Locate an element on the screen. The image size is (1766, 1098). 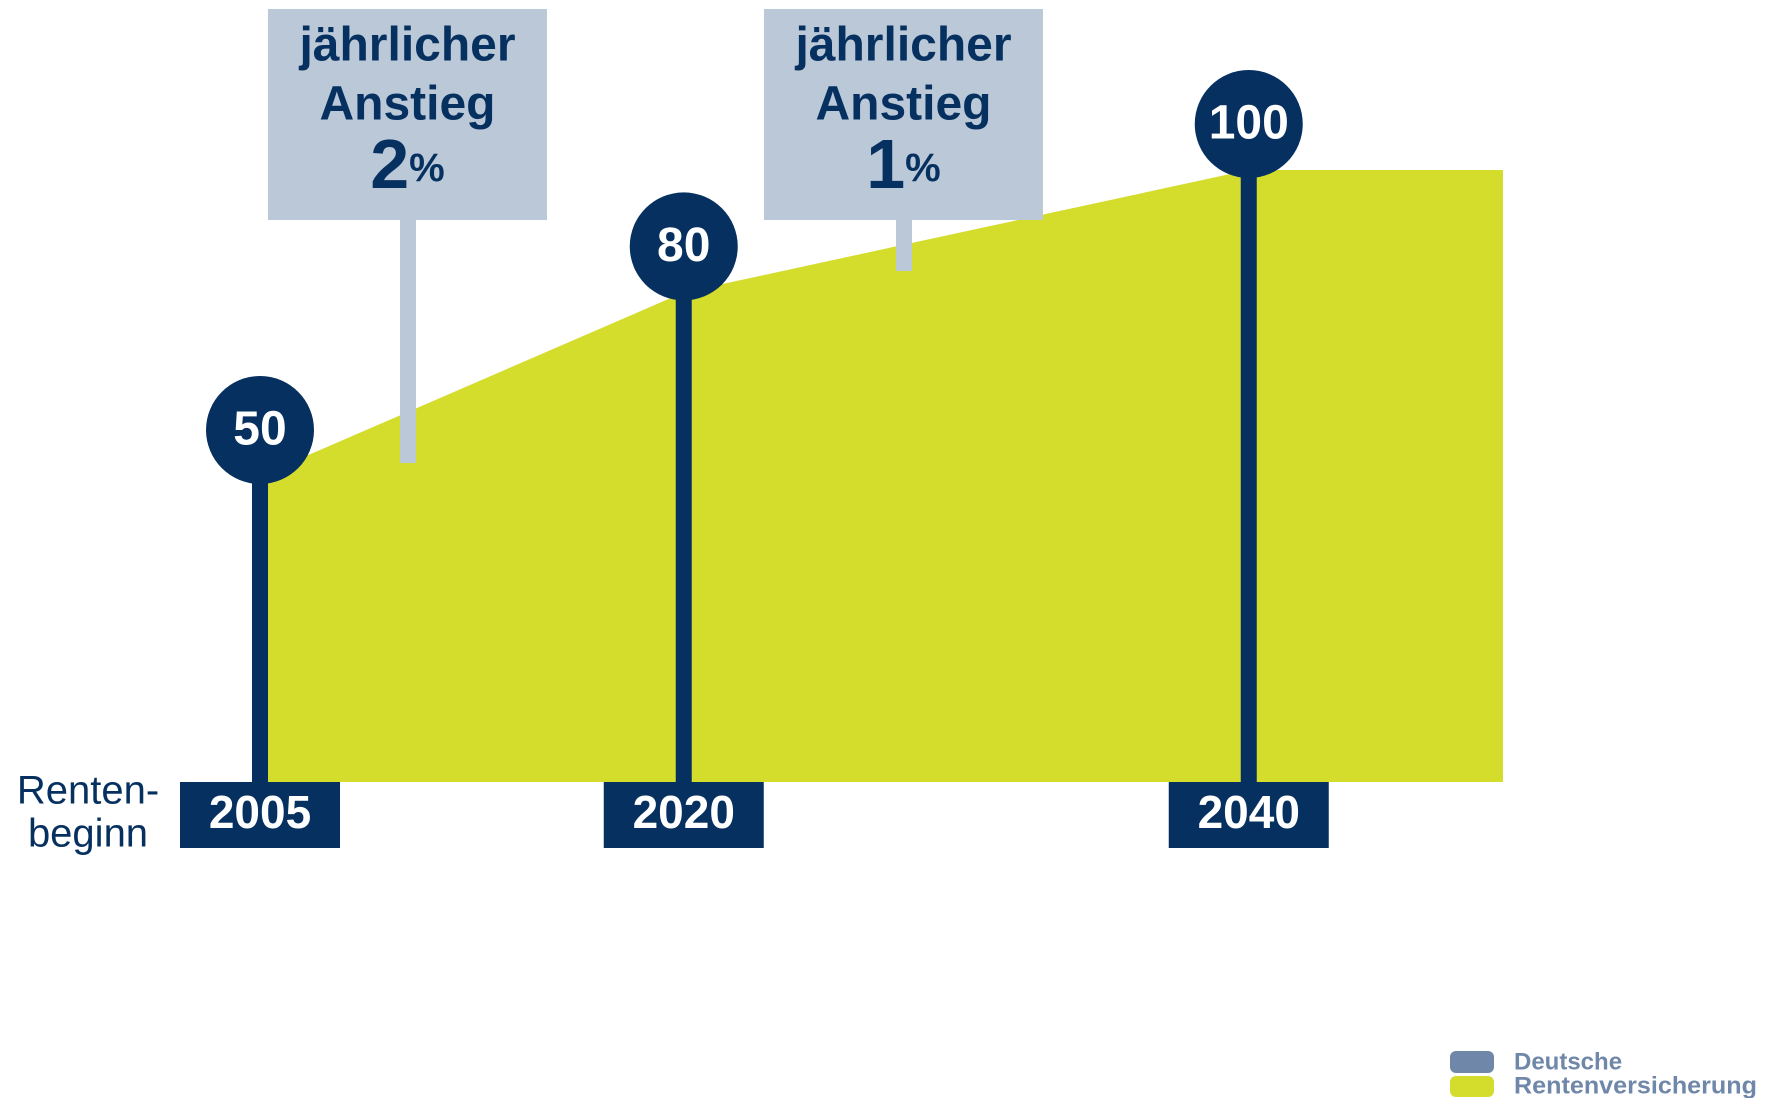
x-axis-label: beginn is located at coordinates (88, 834).